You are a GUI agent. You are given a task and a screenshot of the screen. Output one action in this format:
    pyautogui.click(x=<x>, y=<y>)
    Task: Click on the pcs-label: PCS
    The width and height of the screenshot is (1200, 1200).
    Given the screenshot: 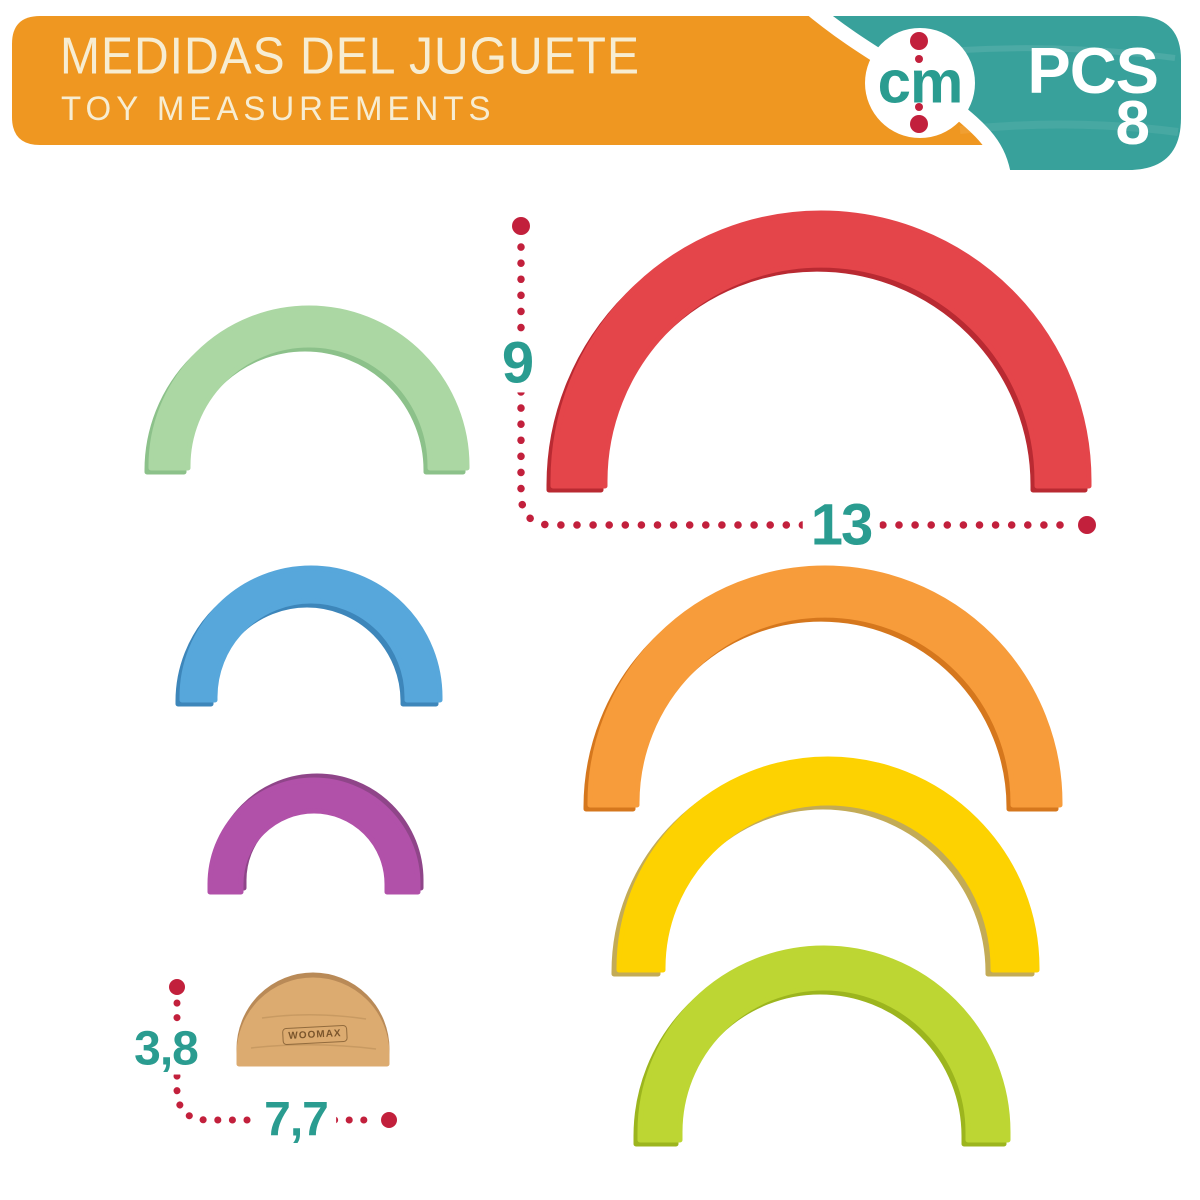 What is the action you would take?
    pyautogui.click(x=1093, y=70)
    